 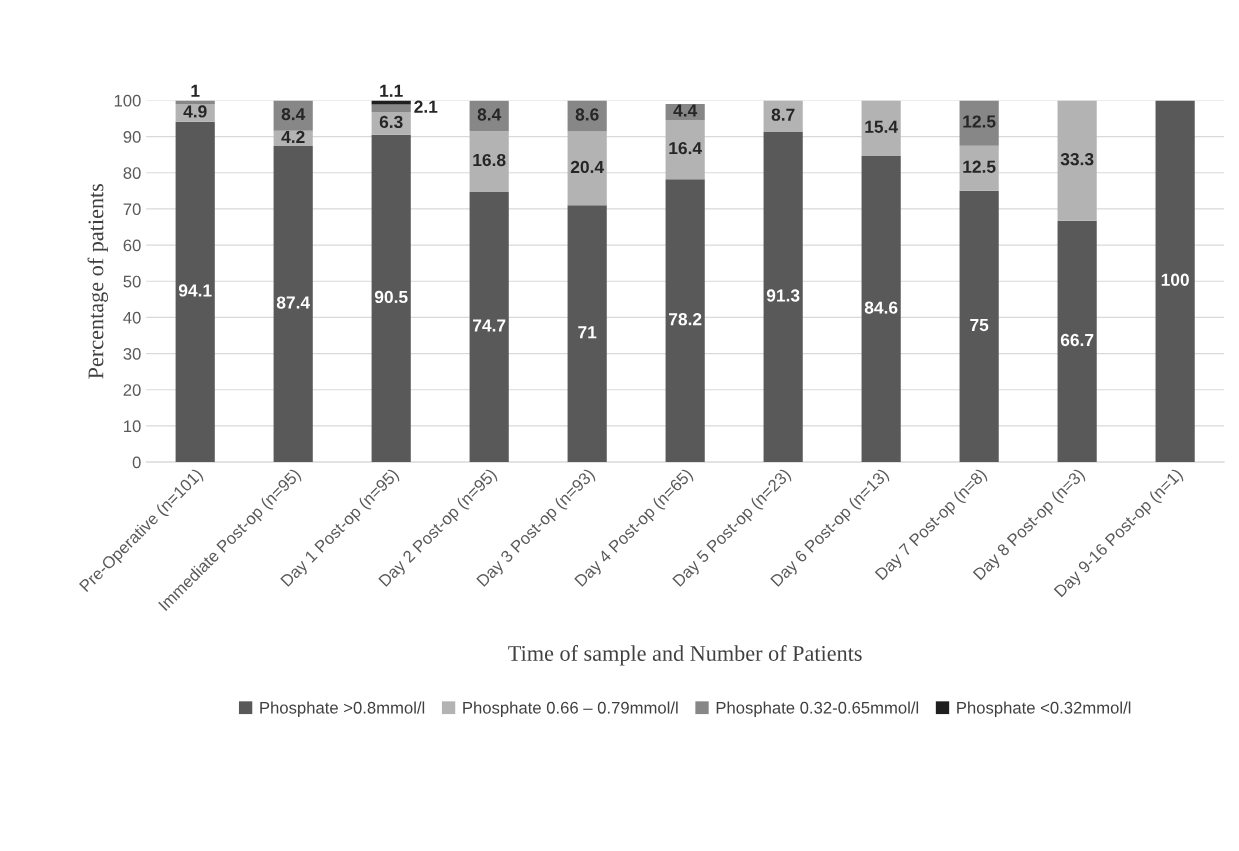 What do you see at coordinates (195, 90) in the screenshot?
I see `data-label: 1` at bounding box center [195, 90].